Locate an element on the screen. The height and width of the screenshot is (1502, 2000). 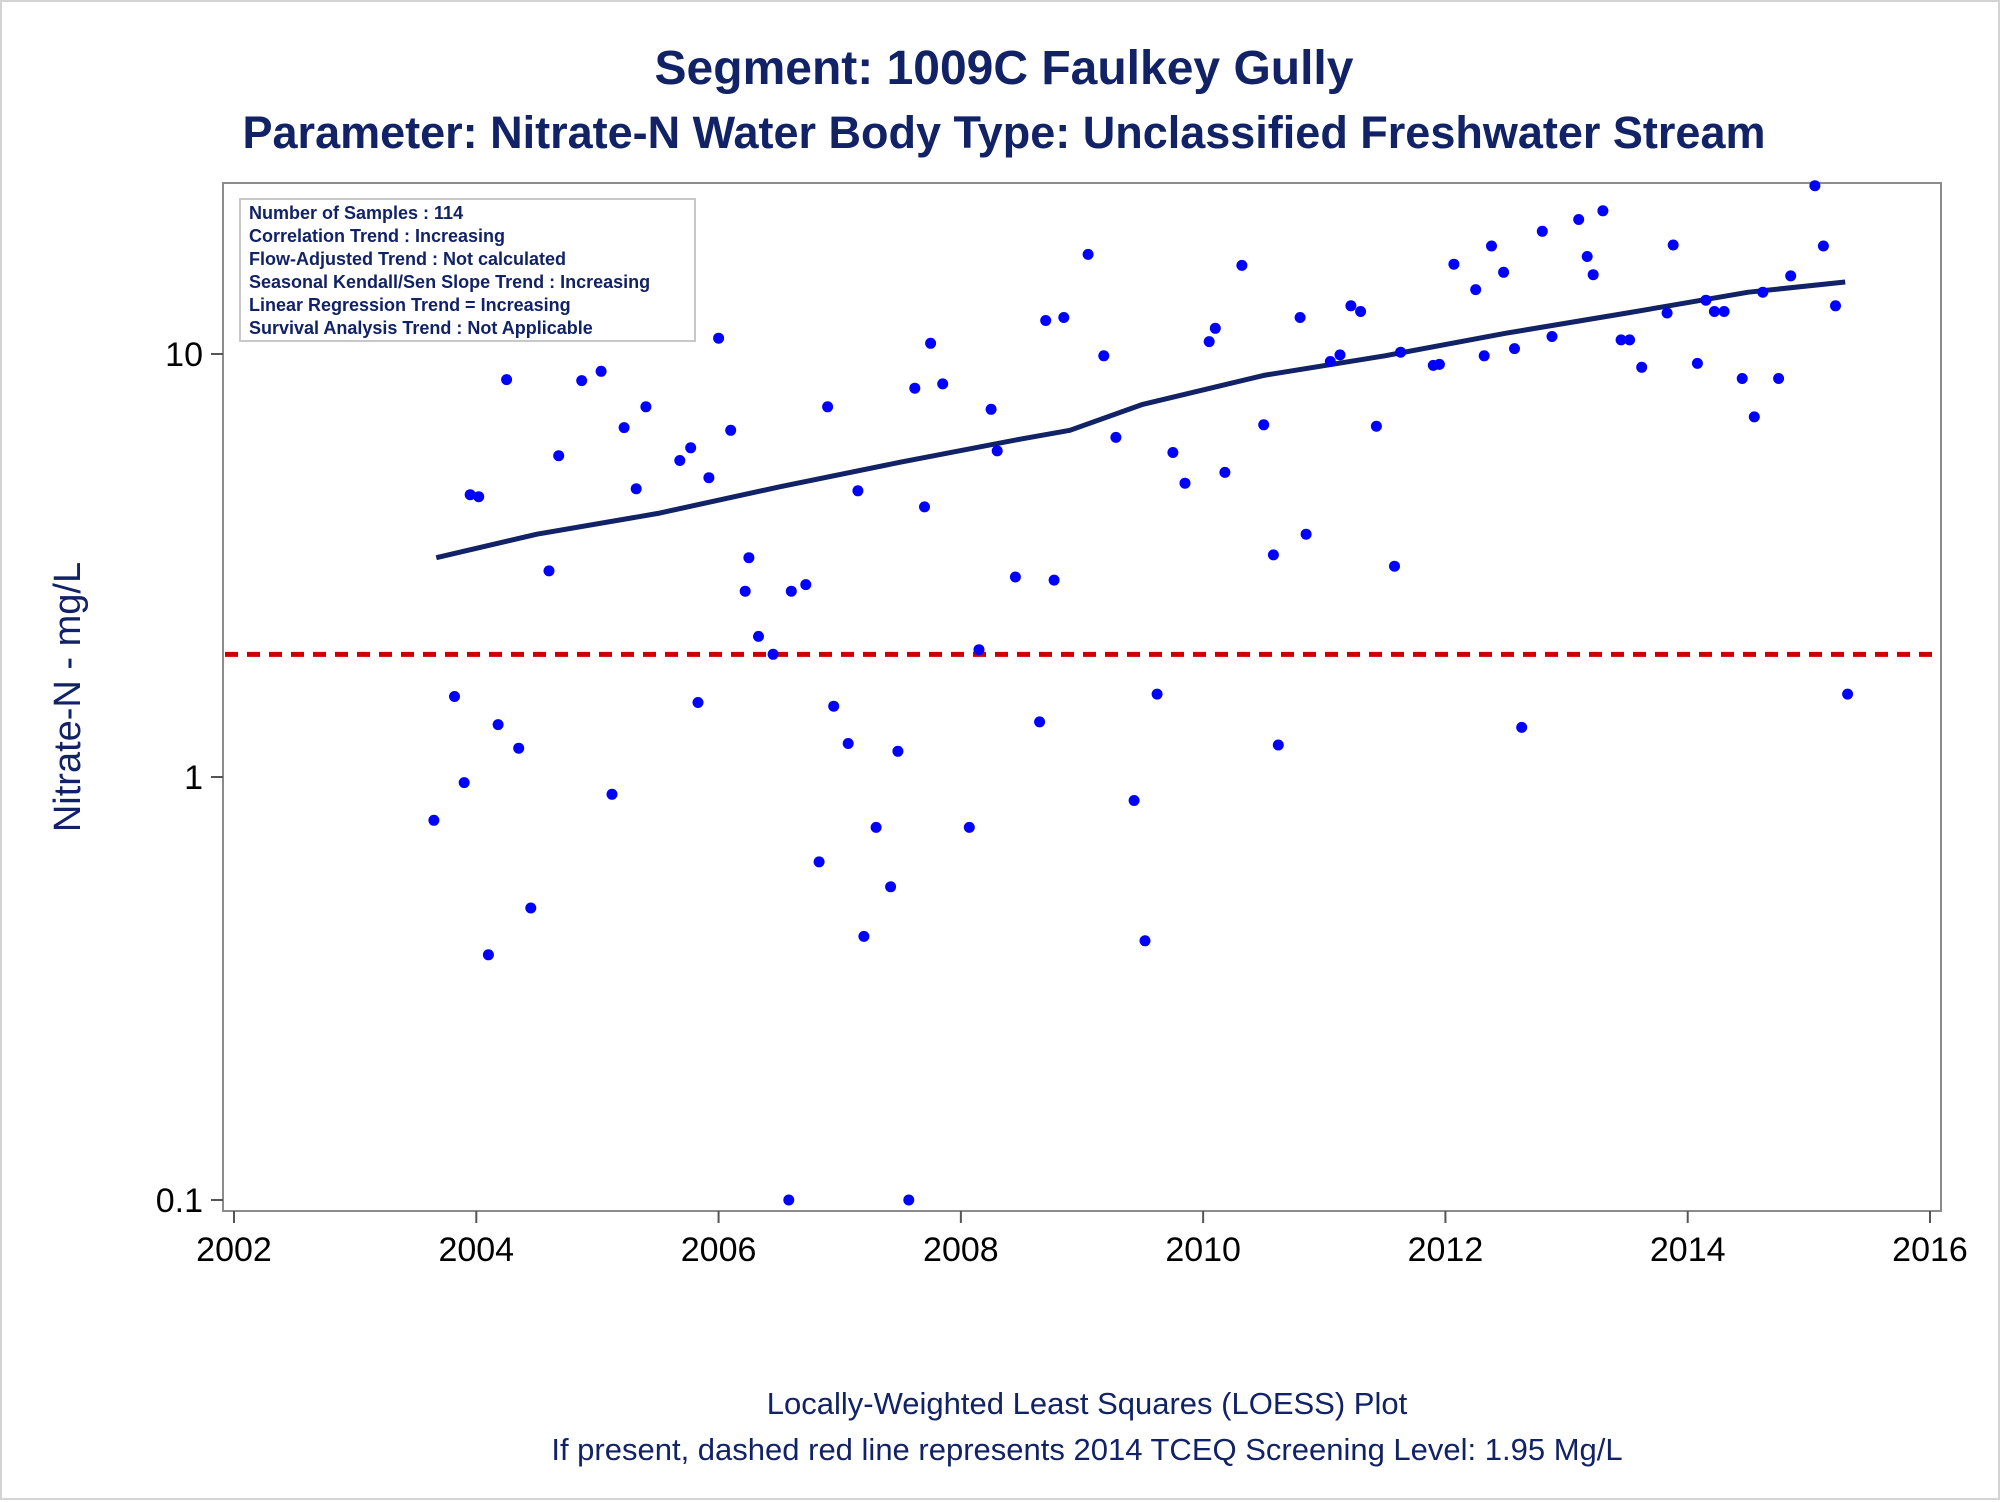
stats-line-flow-adjusted: Flow-Adjusted Trend : Not calculated is located at coordinates (407, 259).